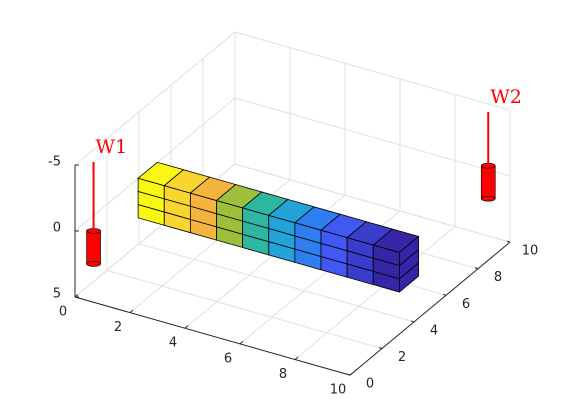 This screenshot has height=420, width=570. What do you see at coordinates (173, 343) in the screenshot?
I see `x-tick-label: 4` at bounding box center [173, 343].